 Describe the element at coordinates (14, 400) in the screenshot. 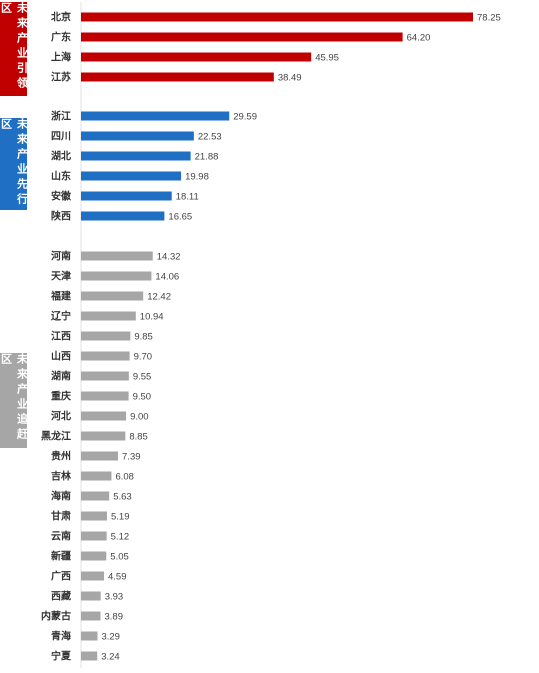

I see `zone-label-catch-up: 未来产业追赶区` at that location.